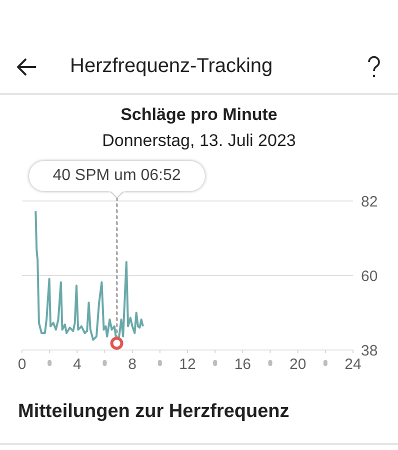 This screenshot has width=398, height=450. Describe the element at coordinates (369, 276) in the screenshot. I see `y-tick-label: 60` at that location.